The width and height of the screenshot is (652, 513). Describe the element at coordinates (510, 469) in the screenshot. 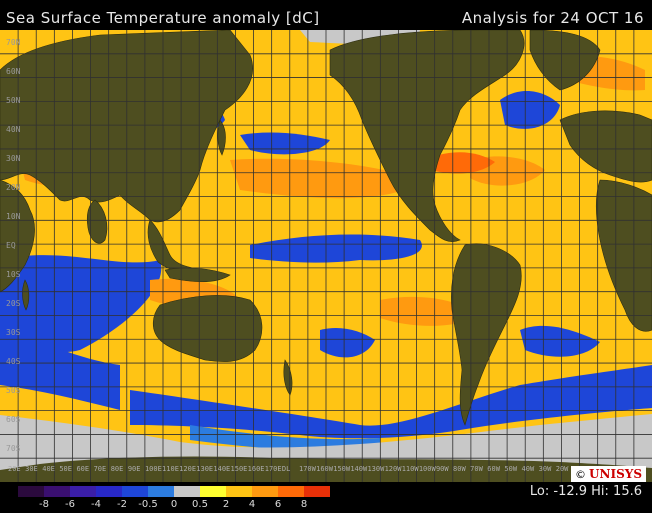

I see `longitude-label: 50W` at that location.